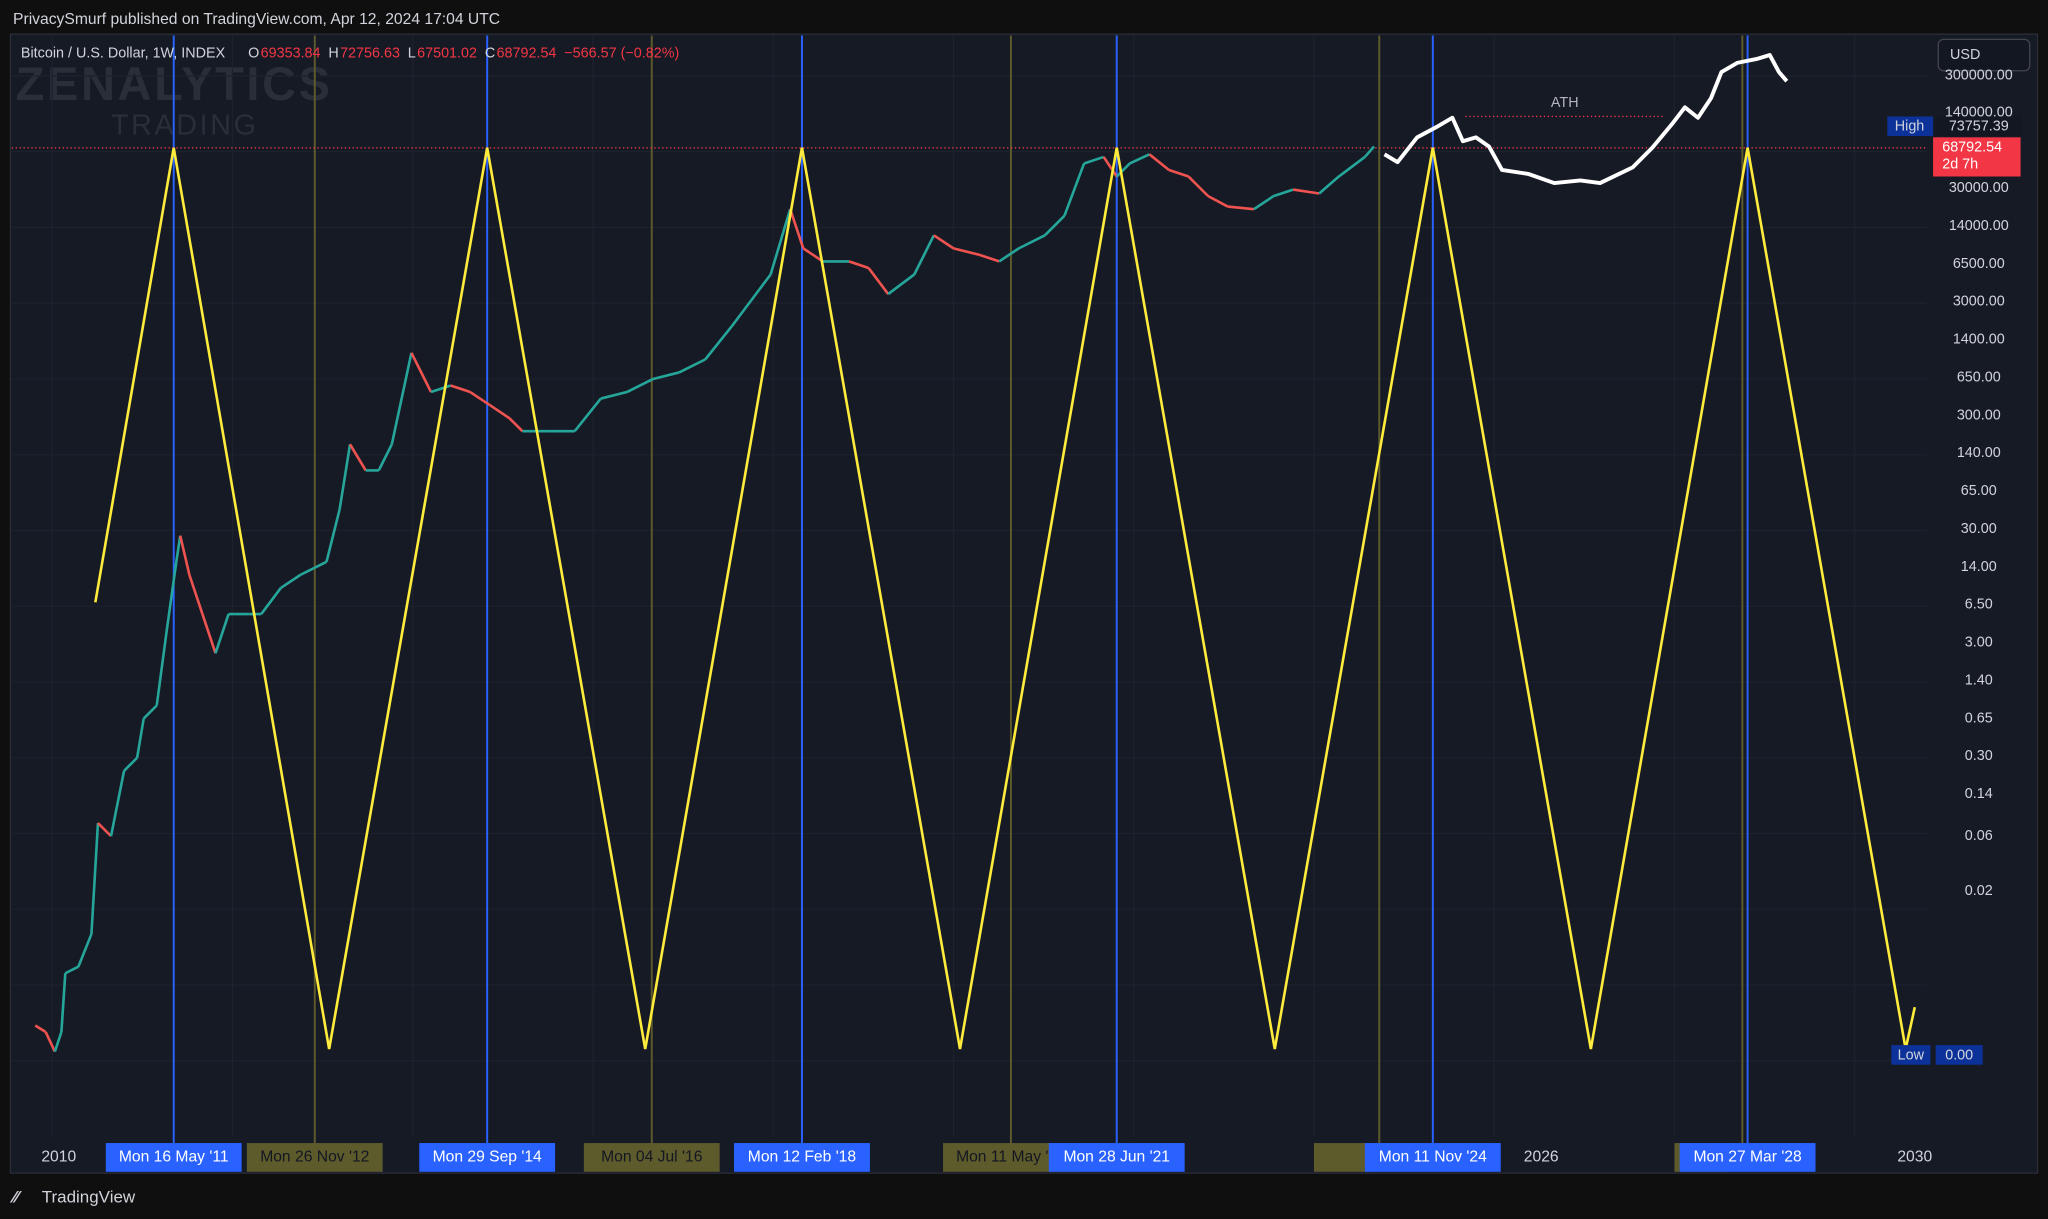 This screenshot has height=1219, width=2048. Describe the element at coordinates (1565, 103) in the screenshot. I see `ath-label: ATH` at that location.